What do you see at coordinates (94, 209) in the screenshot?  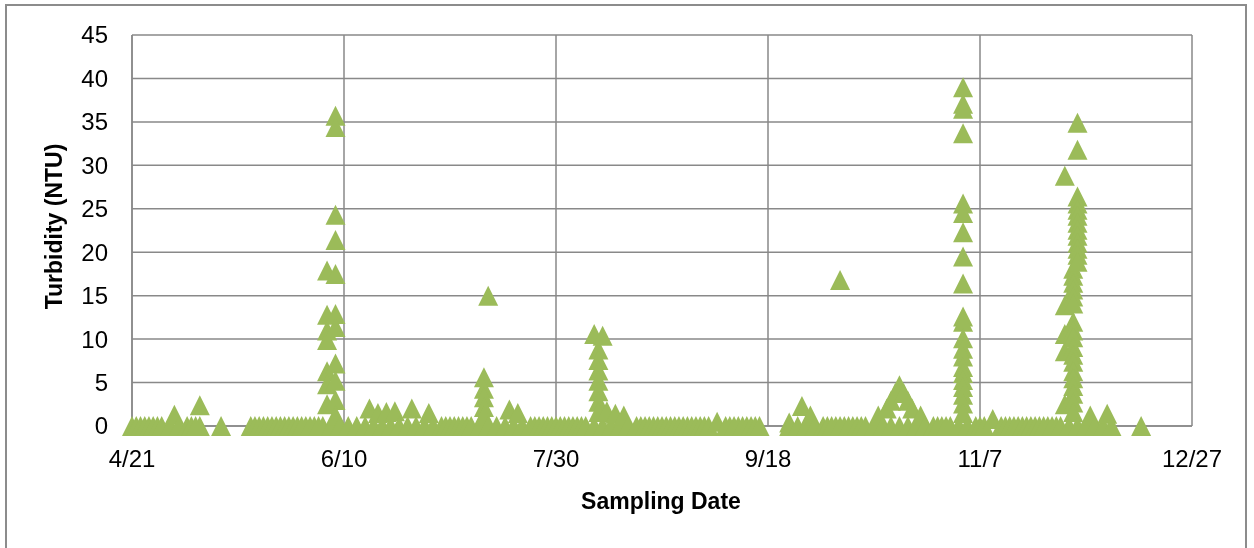 I see `y-tick-label: 25` at bounding box center [94, 209].